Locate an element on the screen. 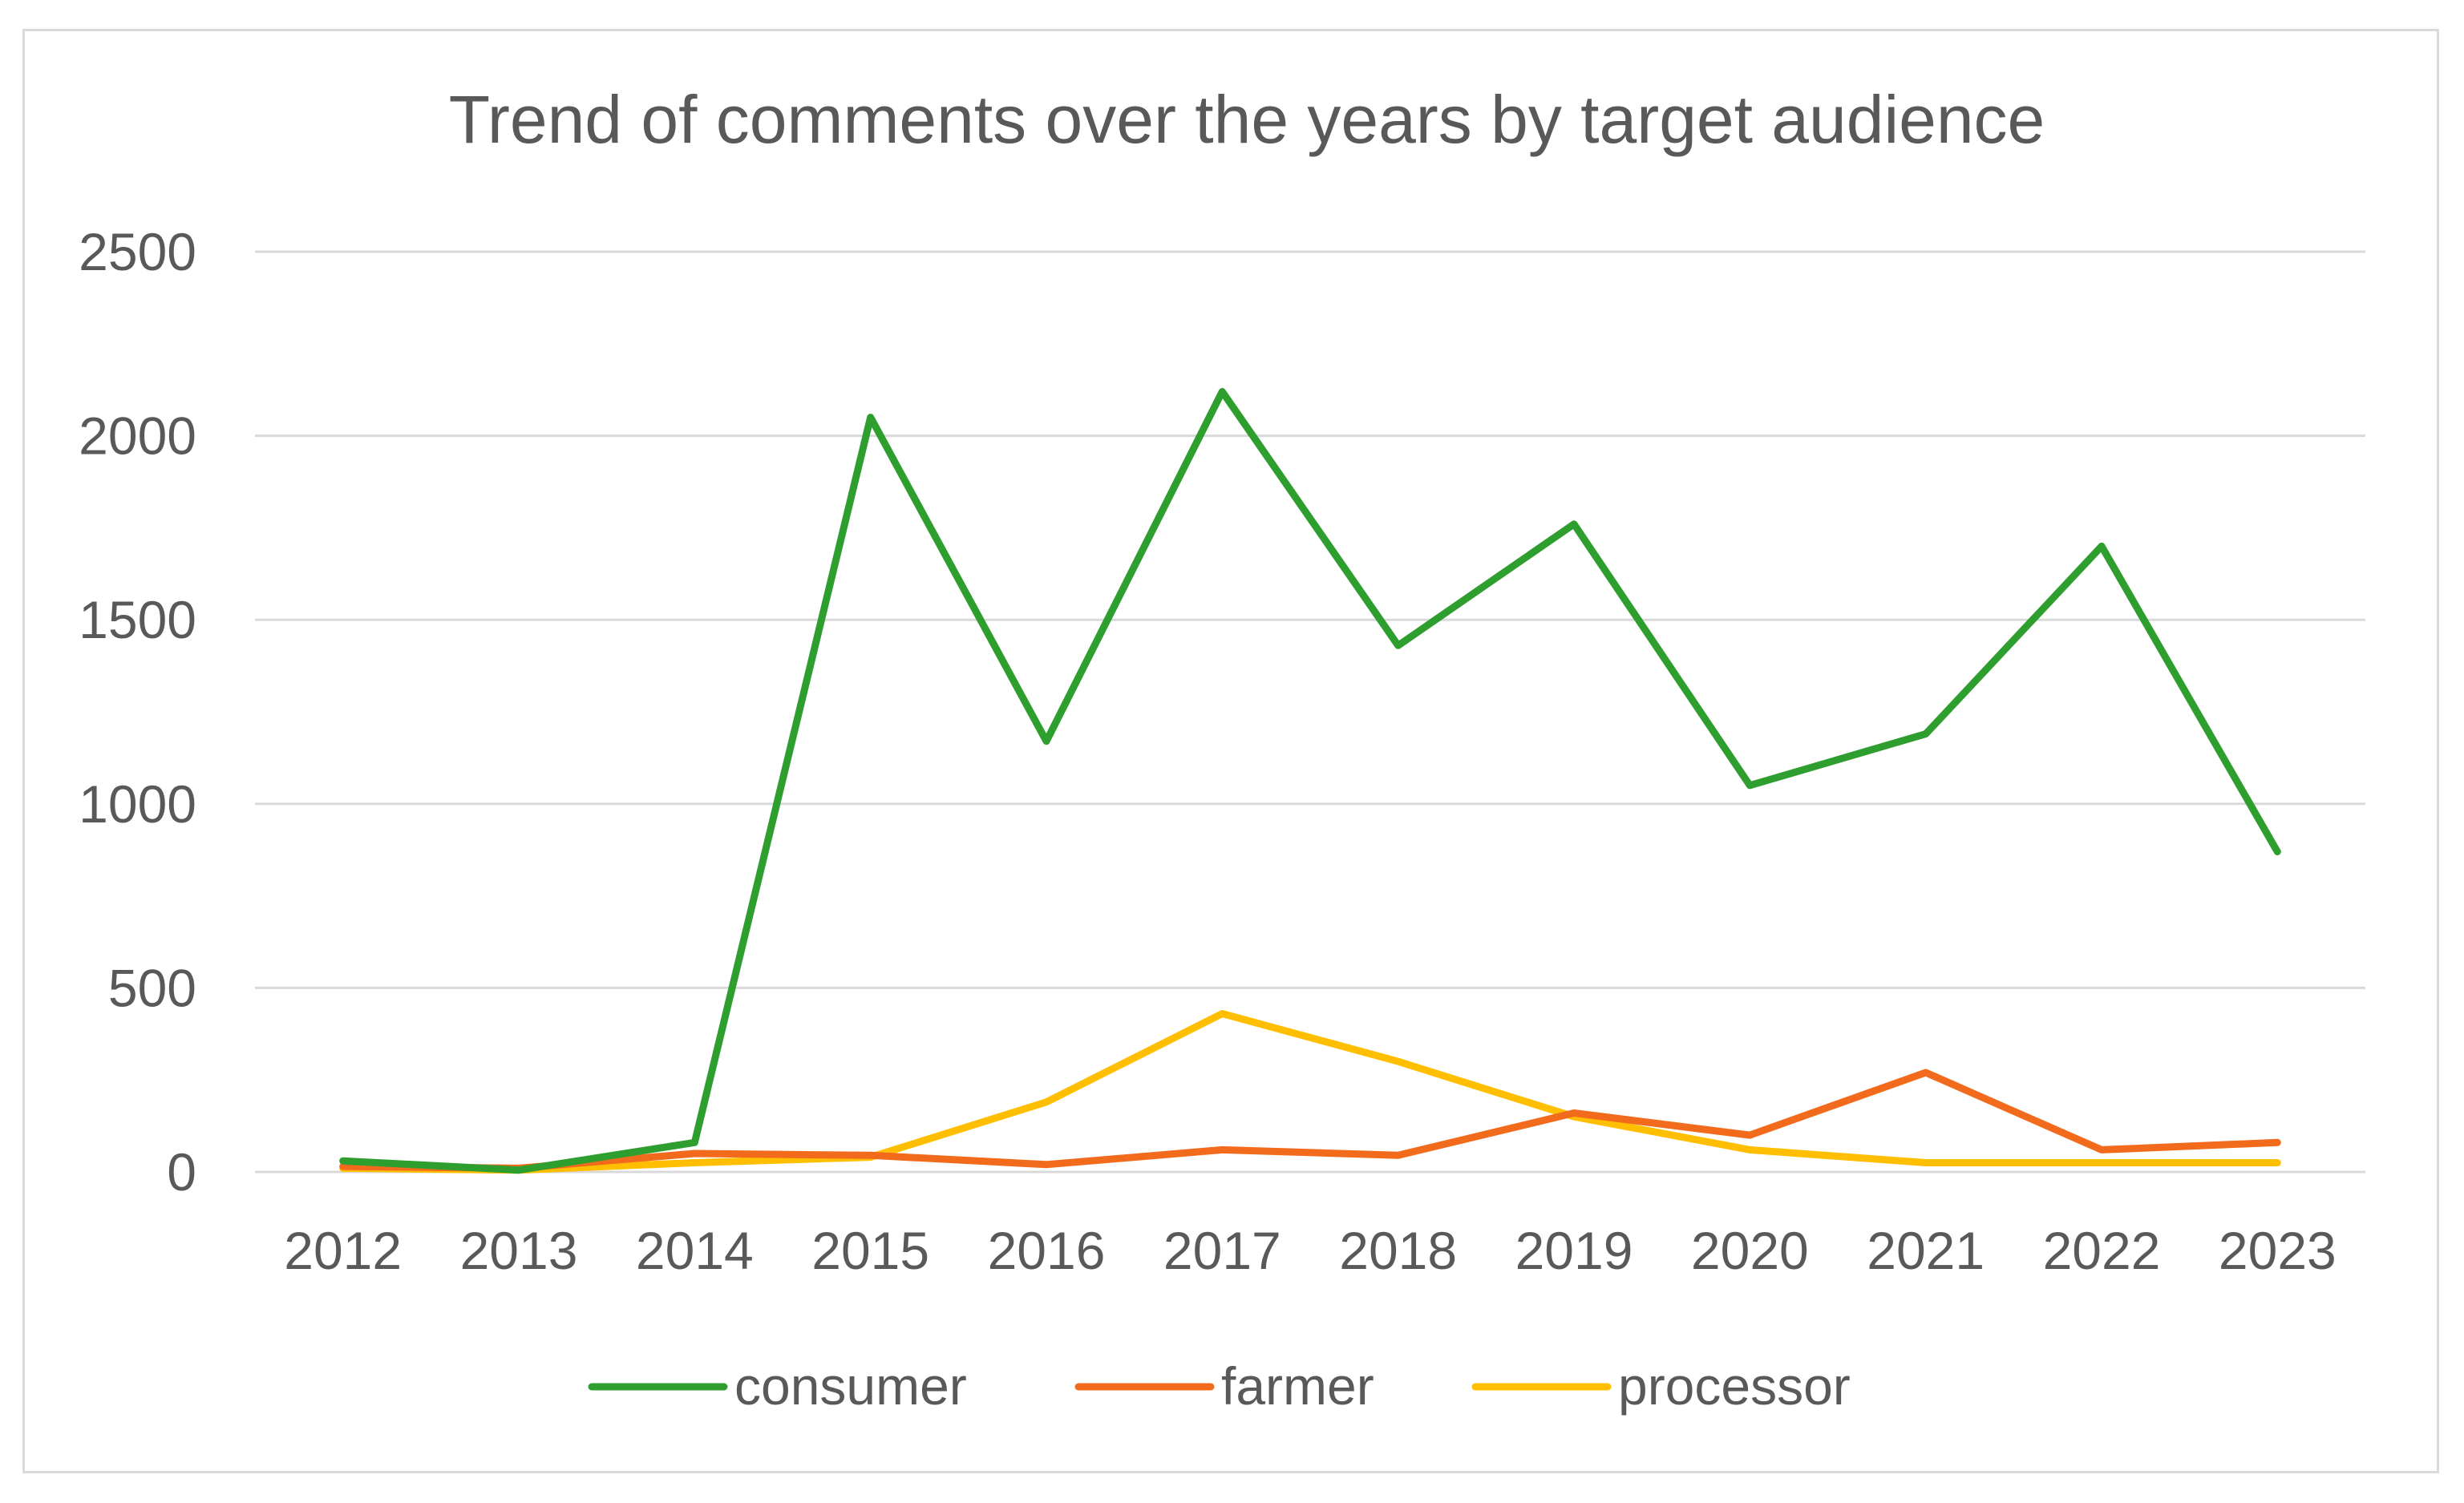 This screenshot has height=1503, width=2464. x-tick-label: 2021 is located at coordinates (1926, 1250).